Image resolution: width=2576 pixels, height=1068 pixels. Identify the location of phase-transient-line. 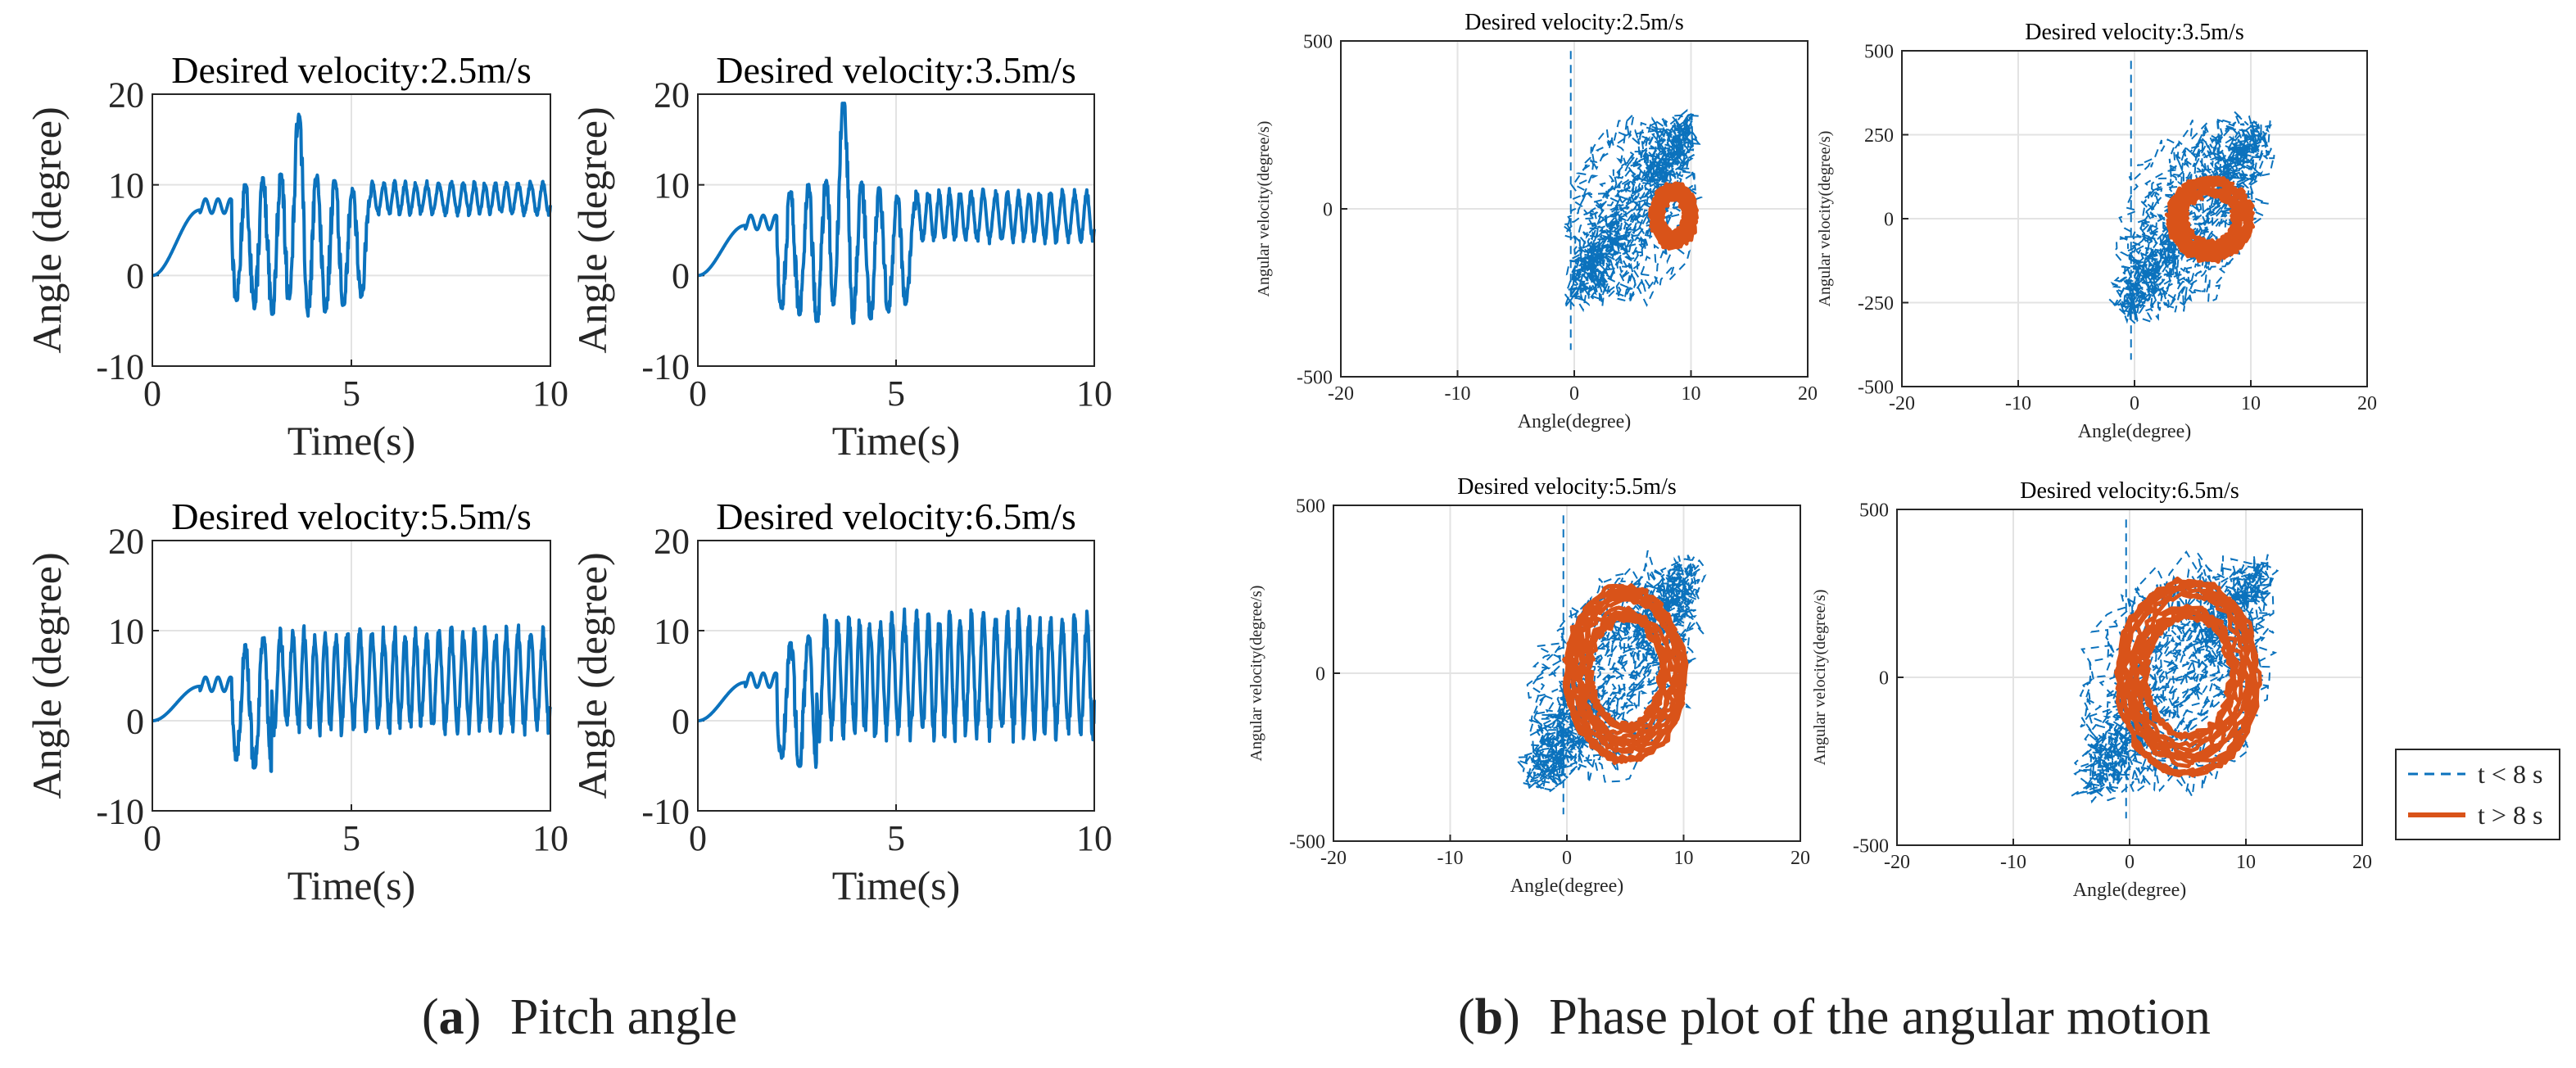
(2175, 677).